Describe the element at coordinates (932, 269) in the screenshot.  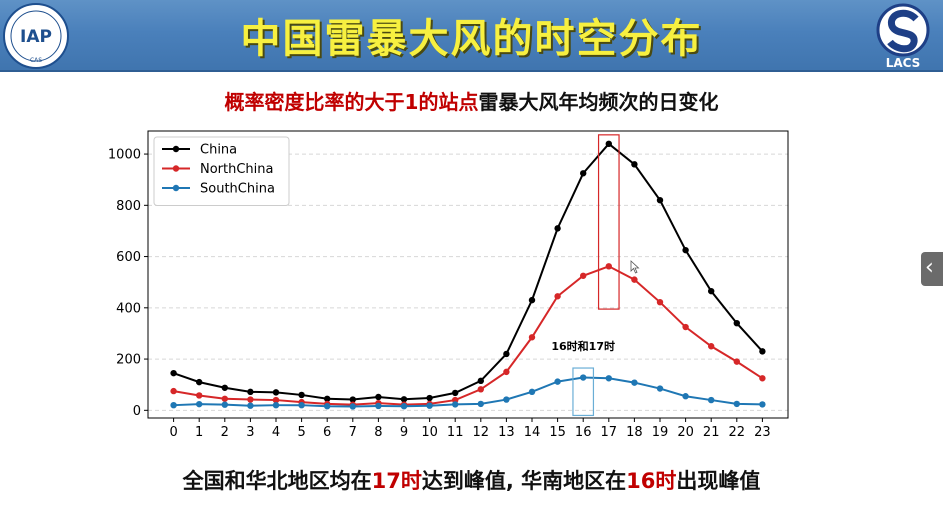
I see `side-panel-toggle: ‹` at that location.